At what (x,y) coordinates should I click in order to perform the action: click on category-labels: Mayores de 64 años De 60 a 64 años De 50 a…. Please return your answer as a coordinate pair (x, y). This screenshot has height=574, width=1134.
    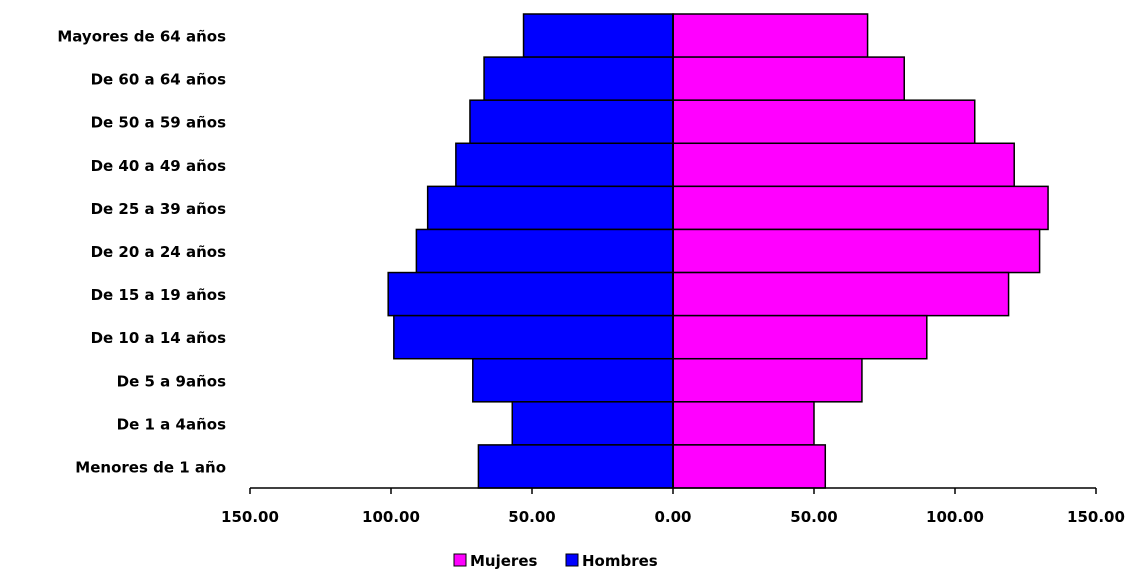
    Looking at the image, I should click on (141, 252).